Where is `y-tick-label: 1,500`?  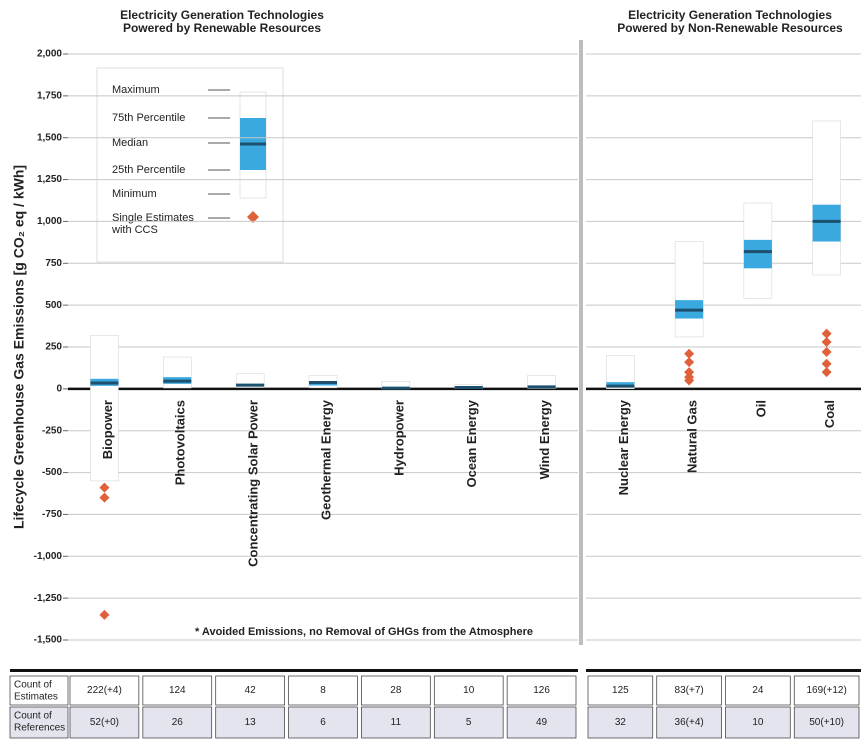
y-tick-label: 1,500 is located at coordinates (49, 137).